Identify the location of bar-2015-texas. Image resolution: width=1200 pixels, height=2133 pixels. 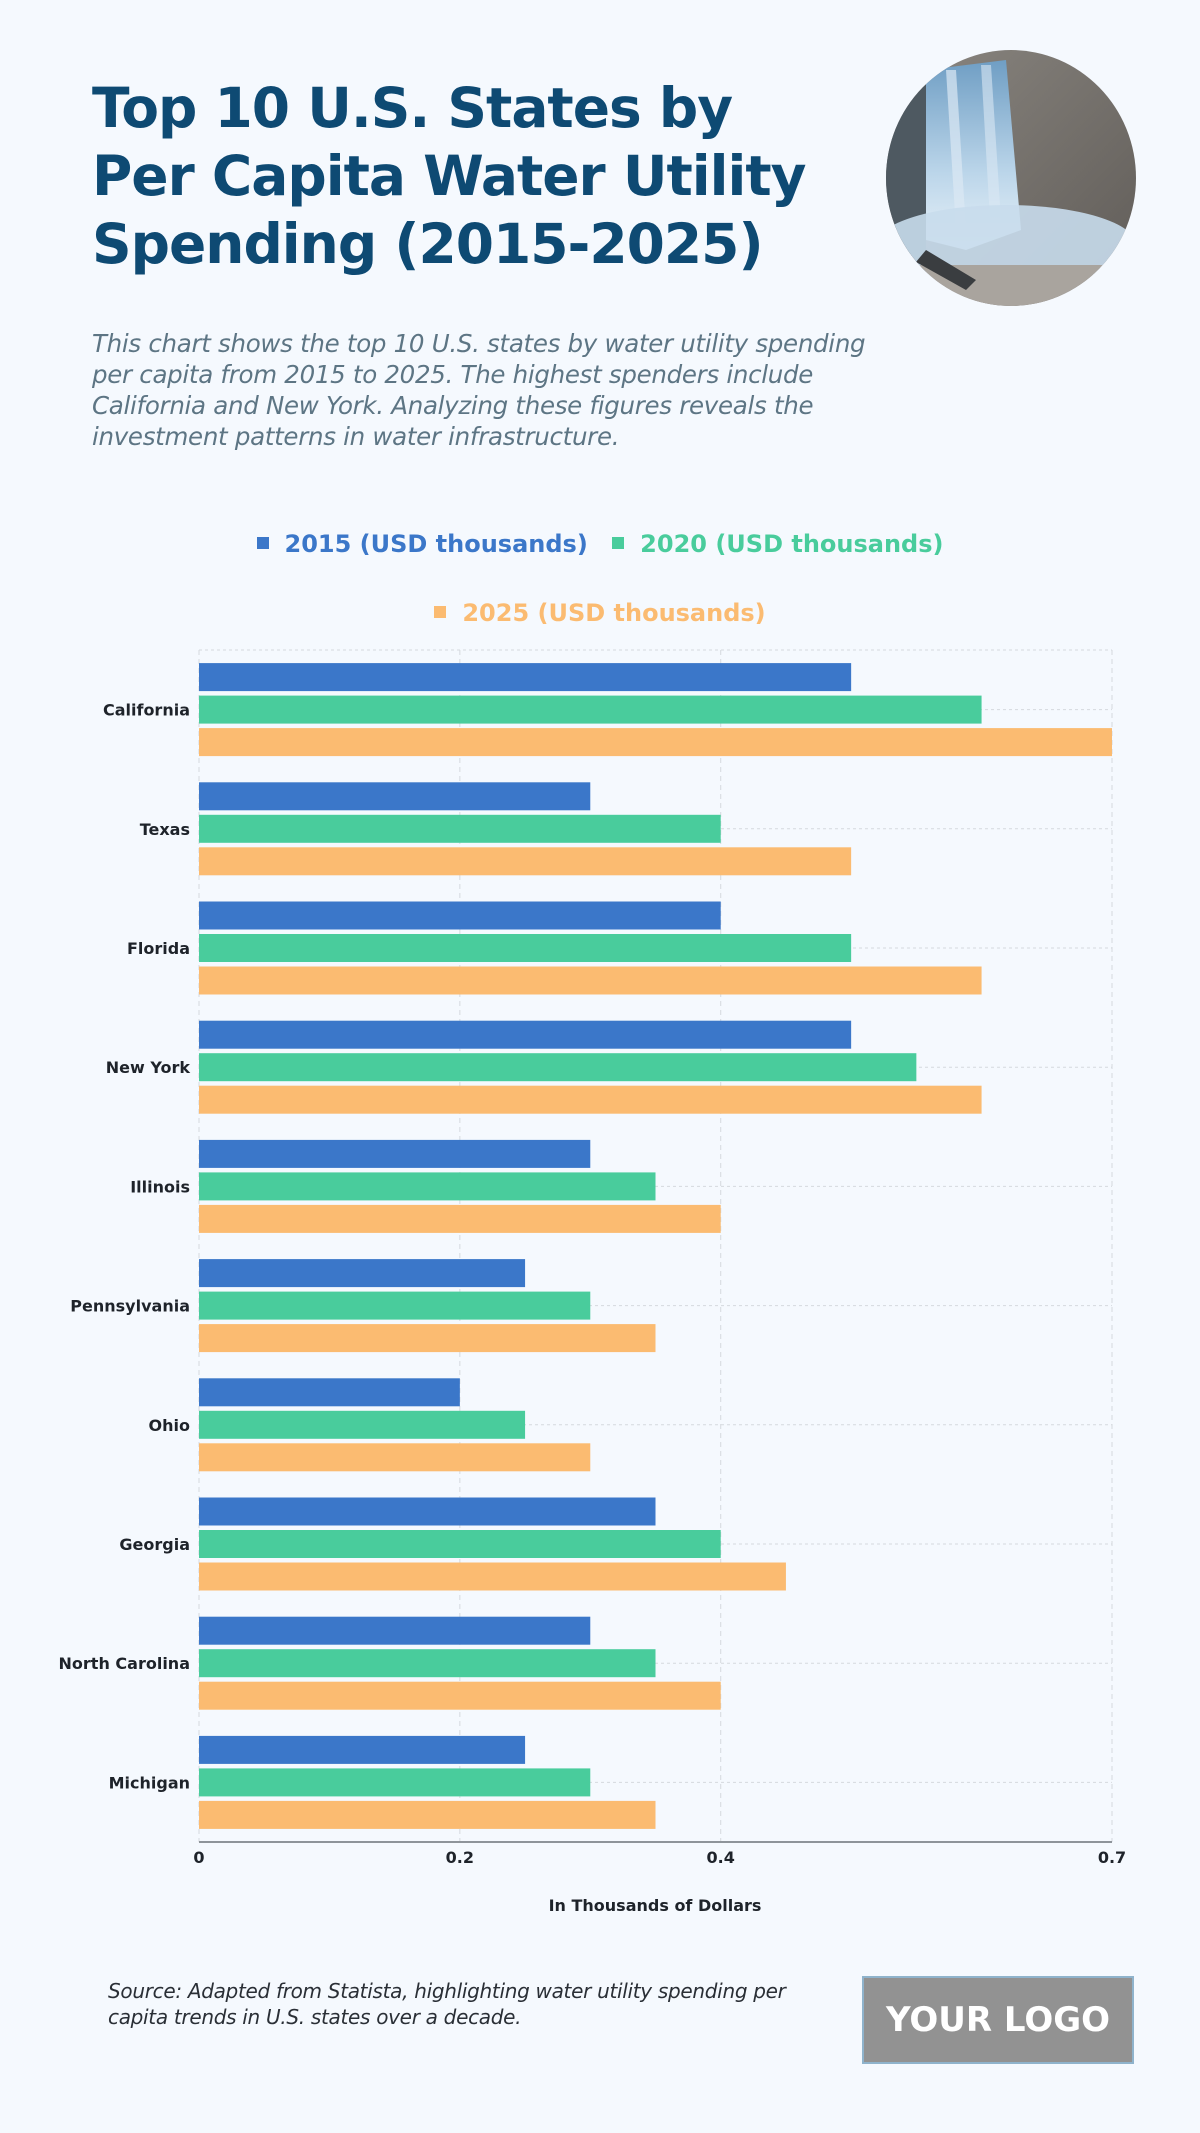
(395, 796).